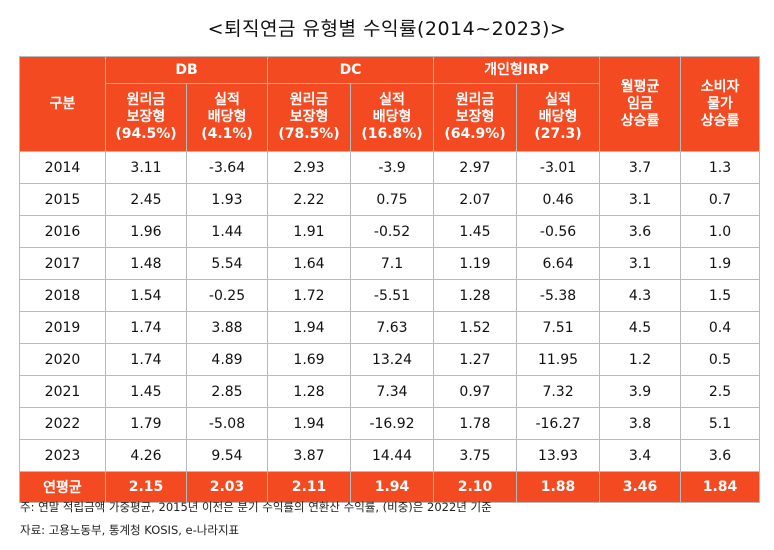  I want to click on cell-db-performance: 1.44, so click(227, 231).